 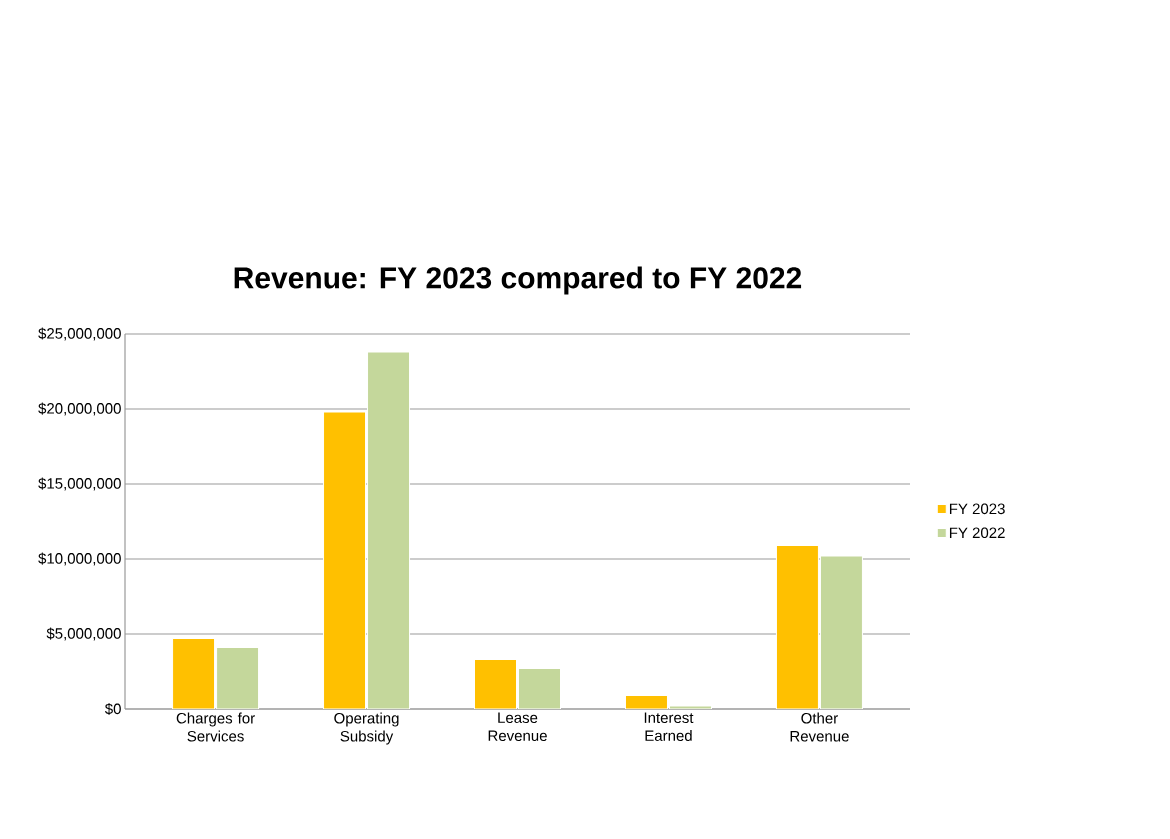 What do you see at coordinates (79, 409) in the screenshot?
I see `y-tick-label: $20,000,000` at bounding box center [79, 409].